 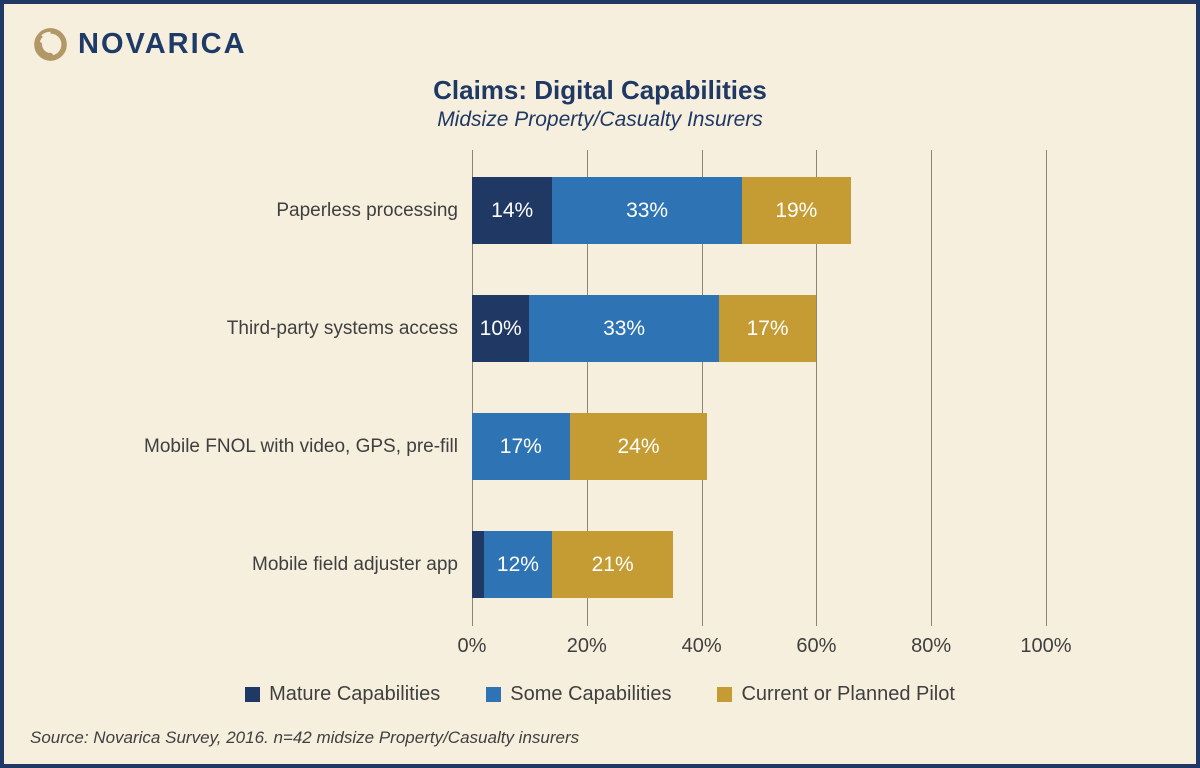 I want to click on x-axis-tick-label: 40%, so click(x=701, y=646).